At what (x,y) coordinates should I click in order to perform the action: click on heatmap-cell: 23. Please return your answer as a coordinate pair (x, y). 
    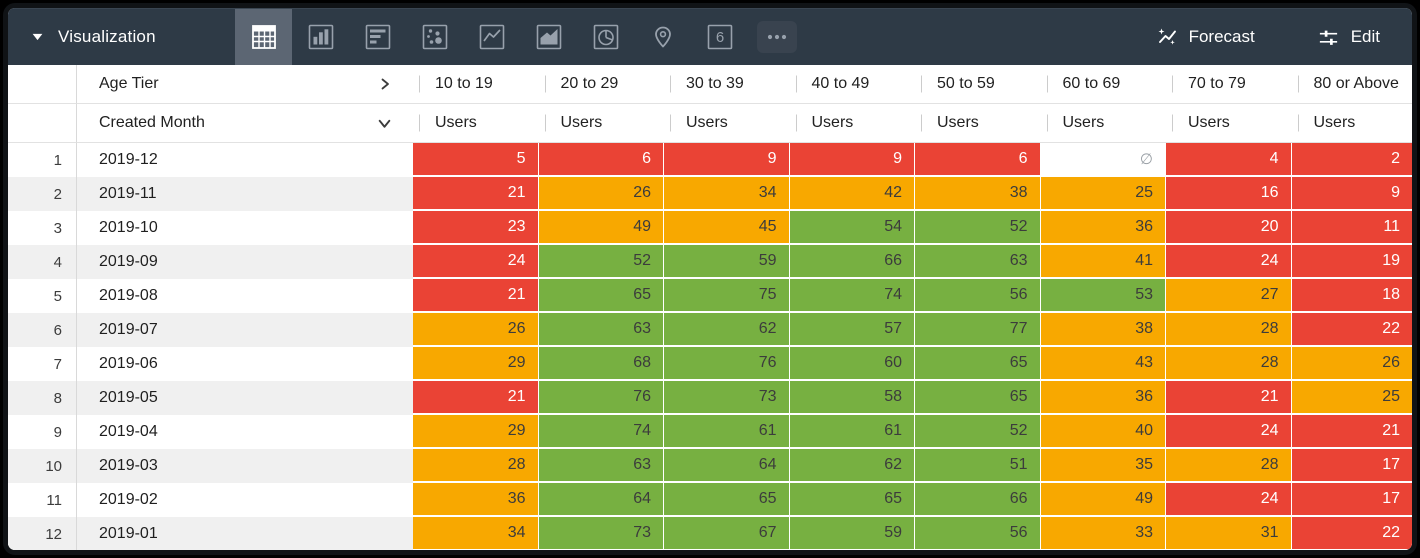
    Looking at the image, I should click on (476, 228).